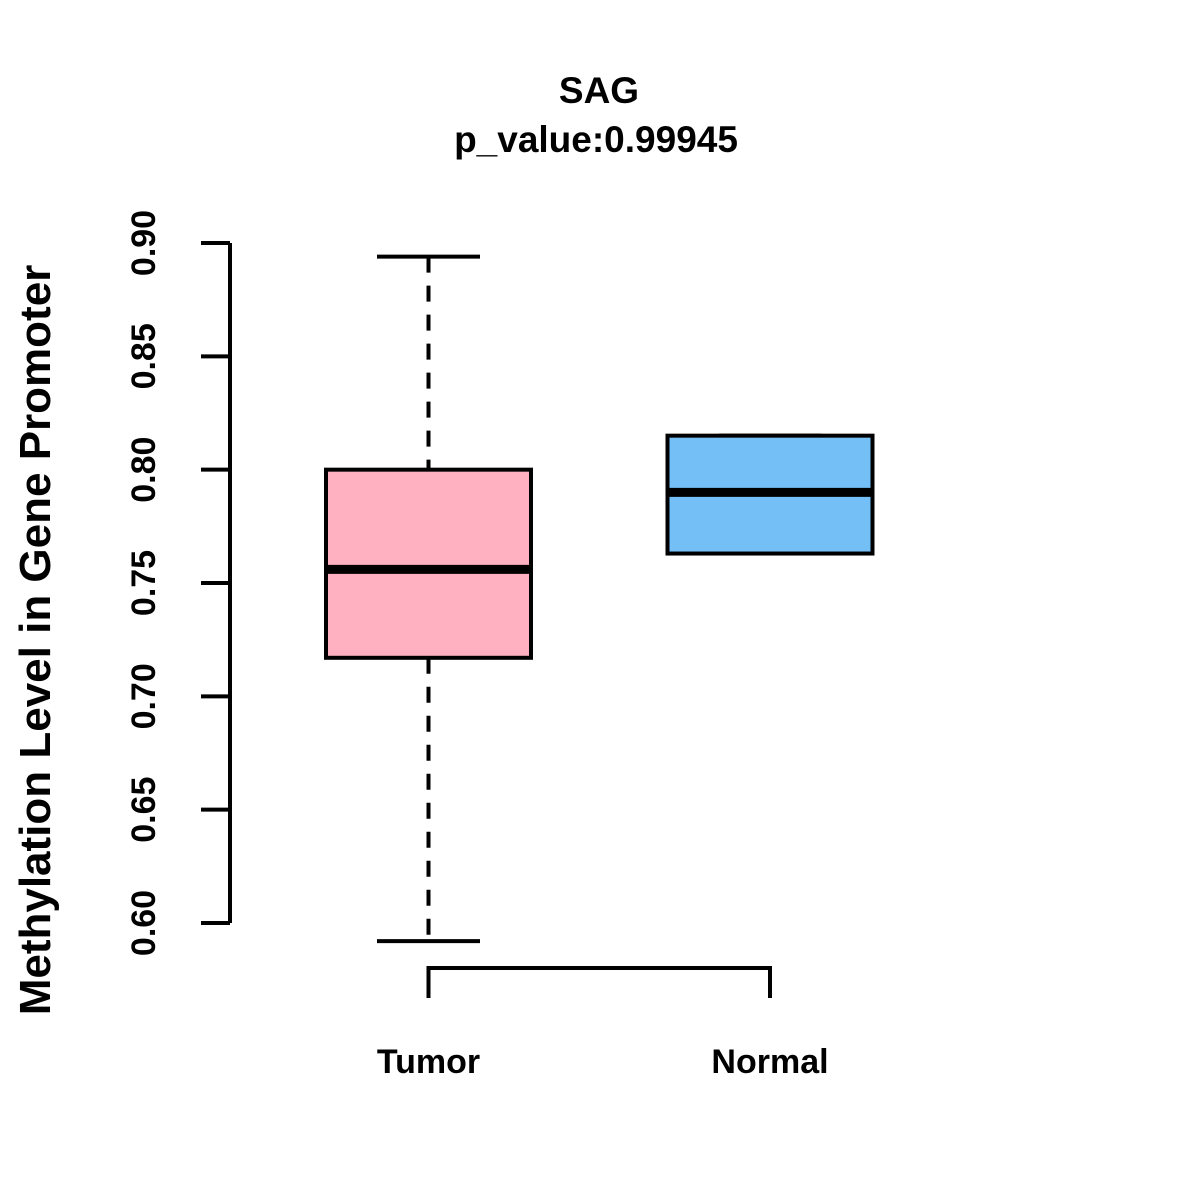 The width and height of the screenshot is (1200, 1200). I want to click on x-tick-label-normal: Normal, so click(769, 1062).